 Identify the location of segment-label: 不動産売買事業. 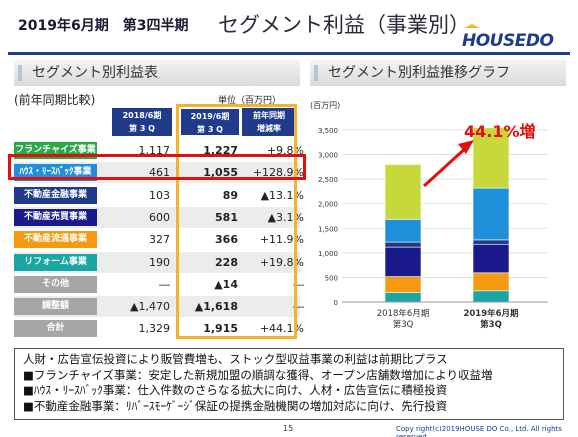
(55, 217).